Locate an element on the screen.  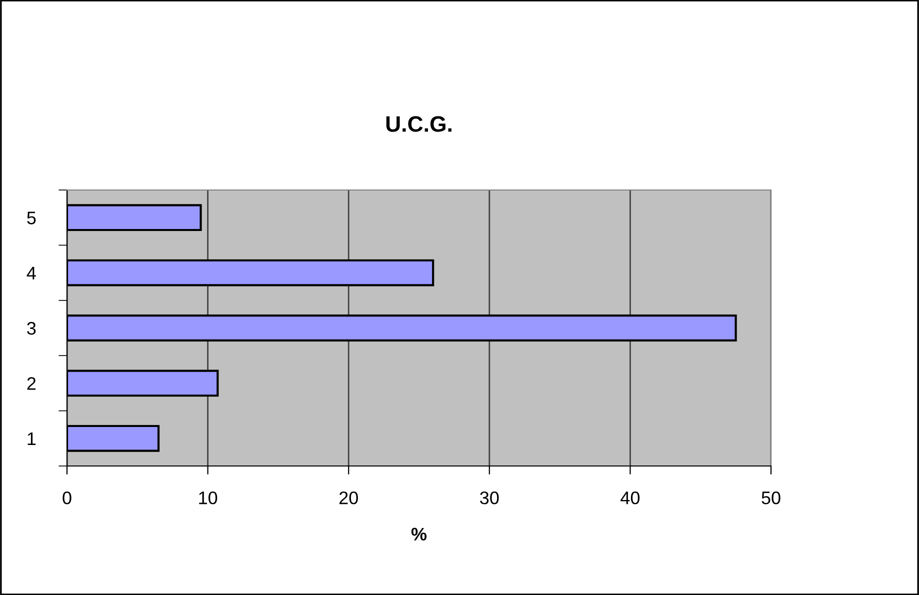
x-tick-label: 40 is located at coordinates (630, 497).